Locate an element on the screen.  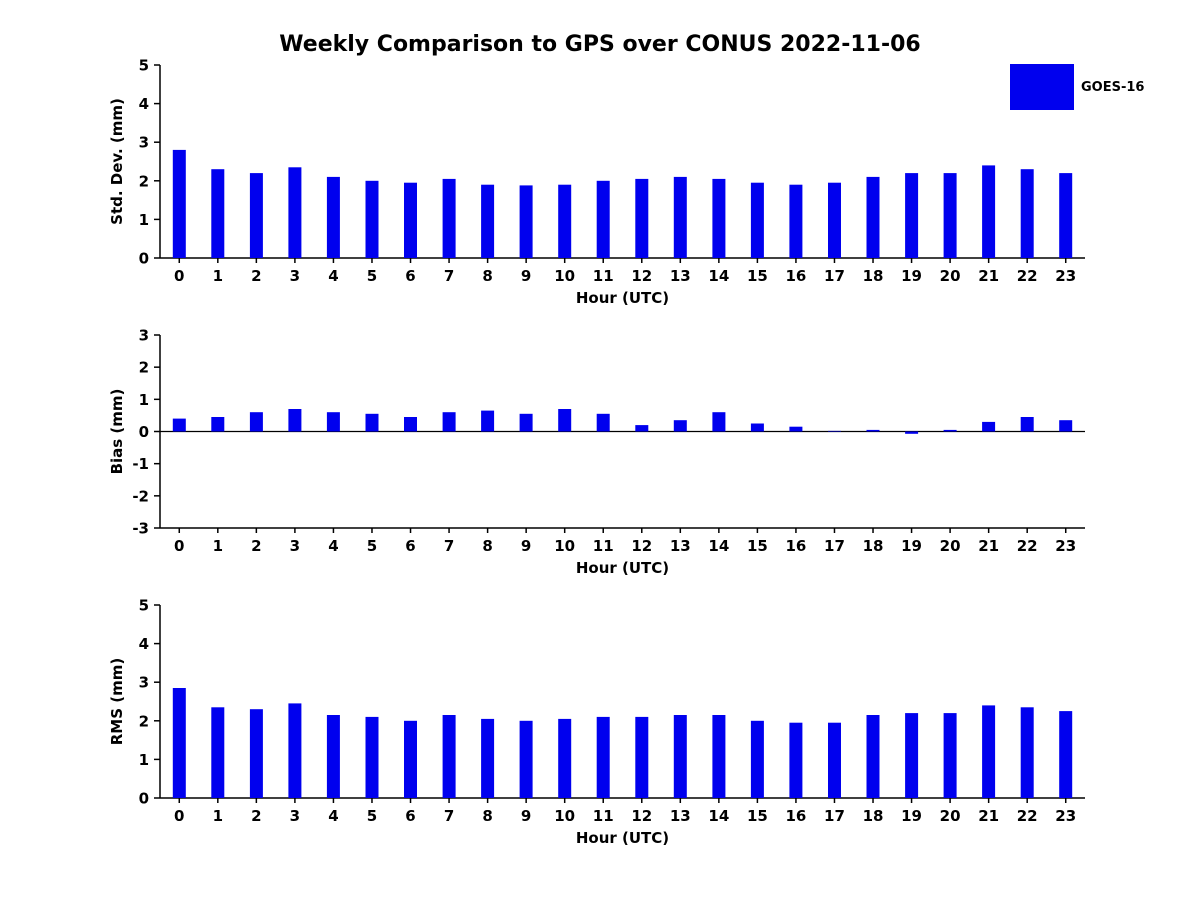
svg-text: Bias (mm) is located at coordinates (117, 432).